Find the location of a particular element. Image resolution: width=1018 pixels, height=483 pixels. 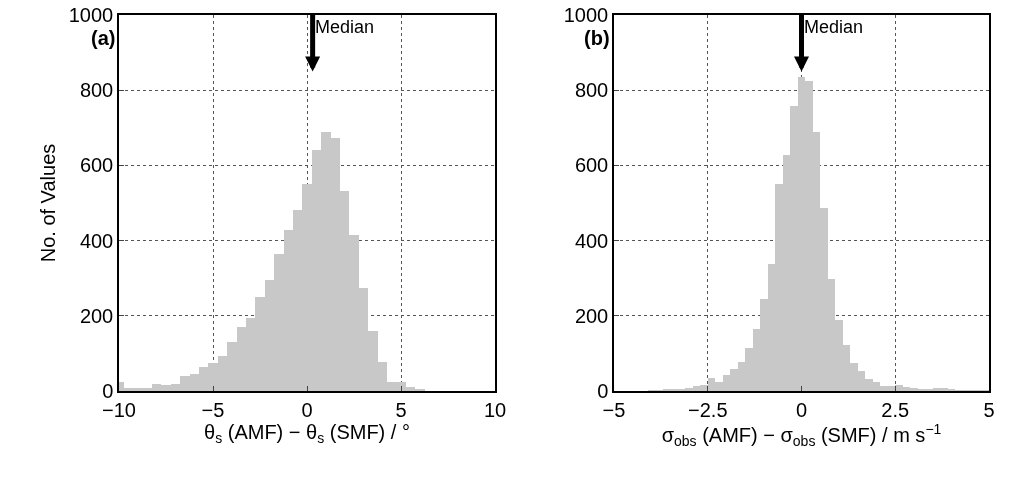

x-axis-title: θ$_{s}$ (AMF) − θ$_{s}$ (SMF) / ° is located at coordinates (307, 433).